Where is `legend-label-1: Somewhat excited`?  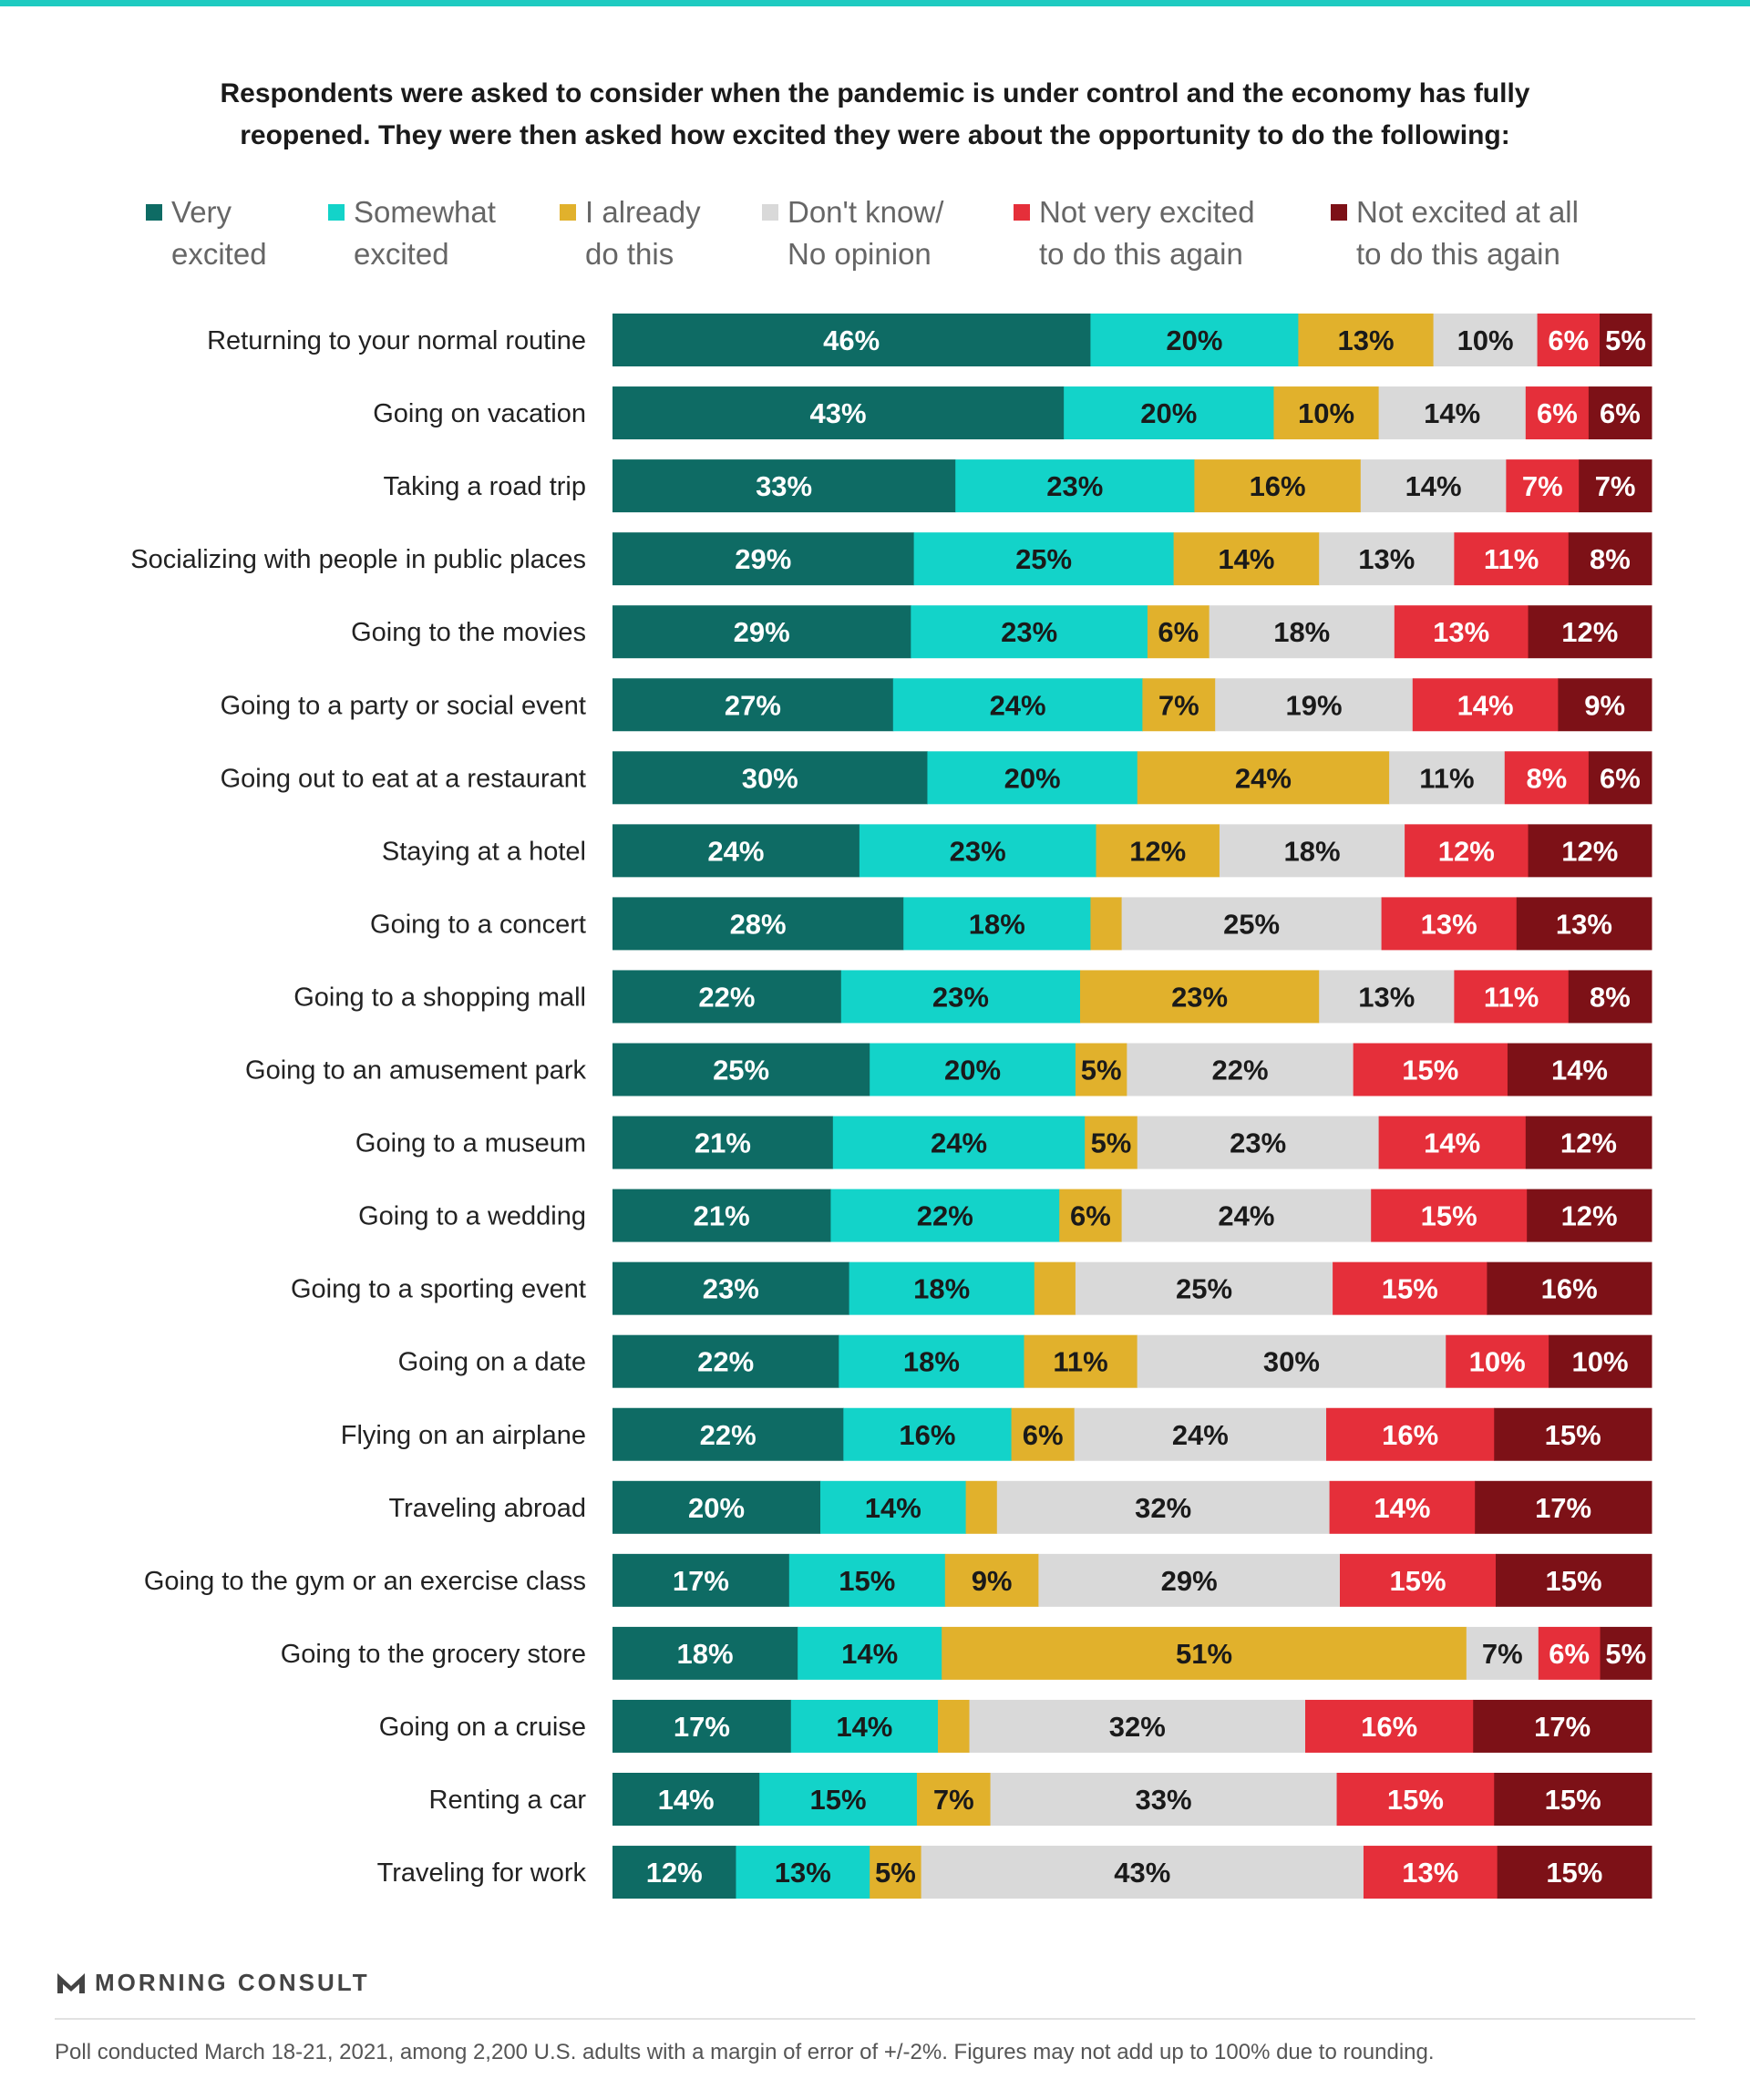
legend-label-1: Somewhat excited is located at coordinates (425, 233).